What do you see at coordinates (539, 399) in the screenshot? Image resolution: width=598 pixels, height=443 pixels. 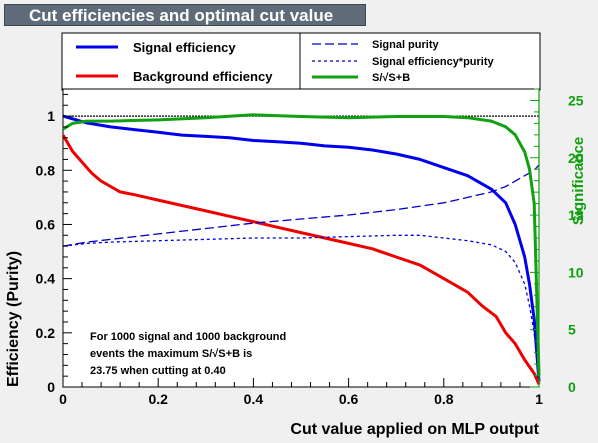 I see `x-tick-label: 1` at bounding box center [539, 399].